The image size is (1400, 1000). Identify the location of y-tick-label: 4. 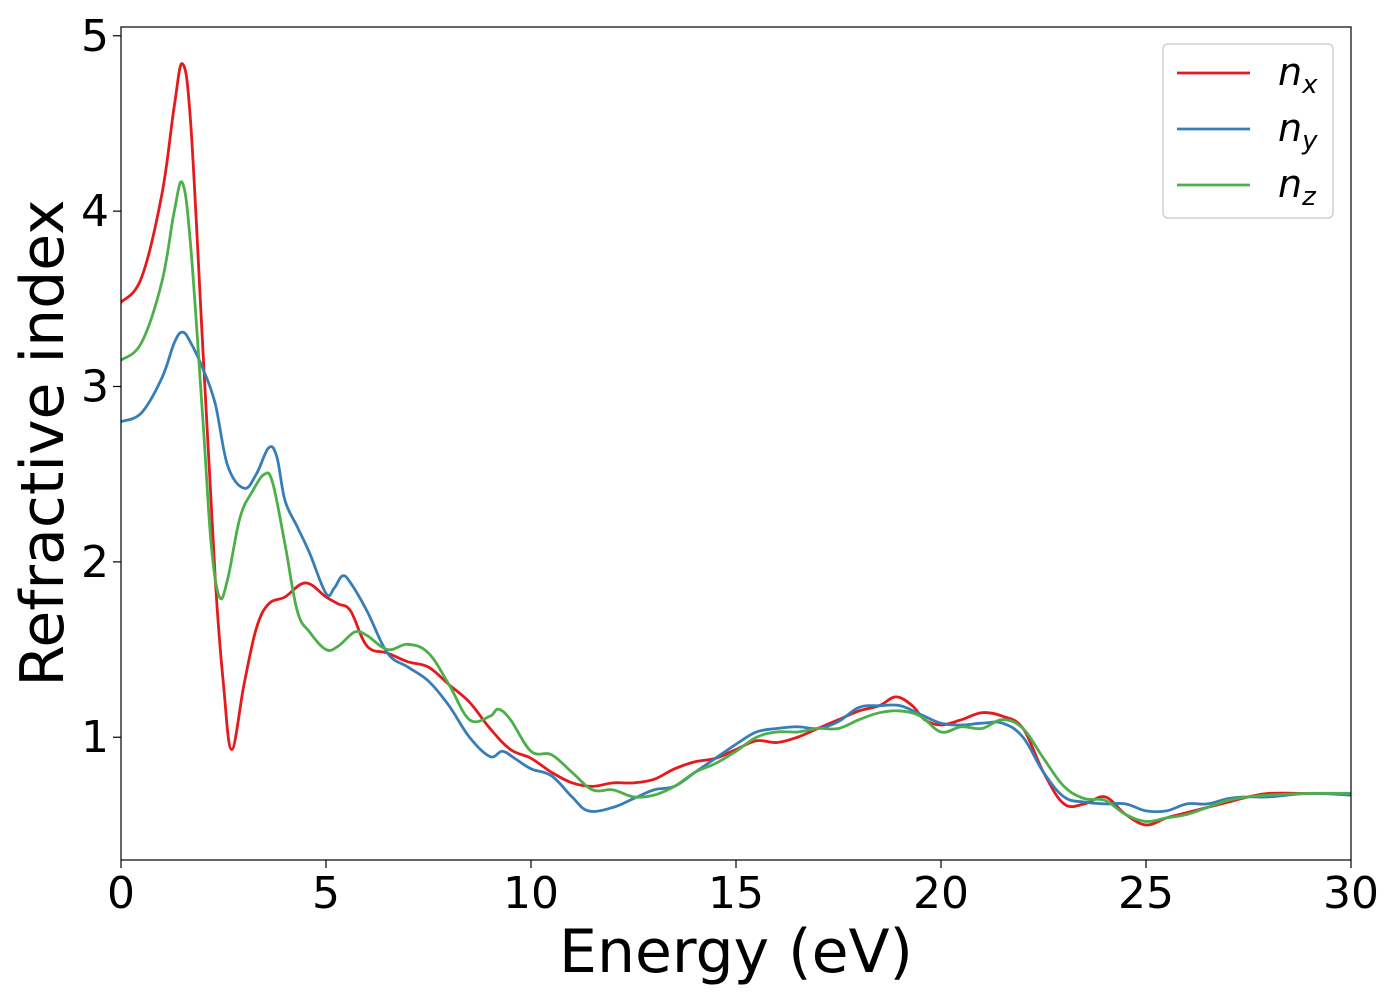
(95, 211).